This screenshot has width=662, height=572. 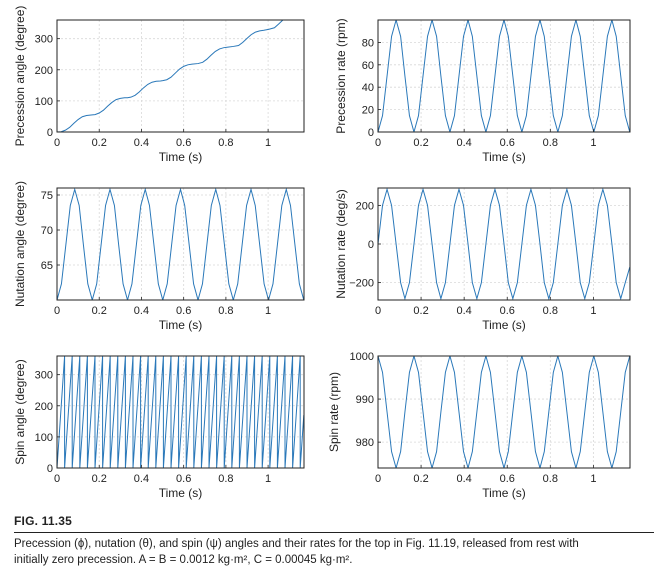 What do you see at coordinates (593, 479) in the screenshot?
I see `spin-rate-x-tick-label: 1` at bounding box center [593, 479].